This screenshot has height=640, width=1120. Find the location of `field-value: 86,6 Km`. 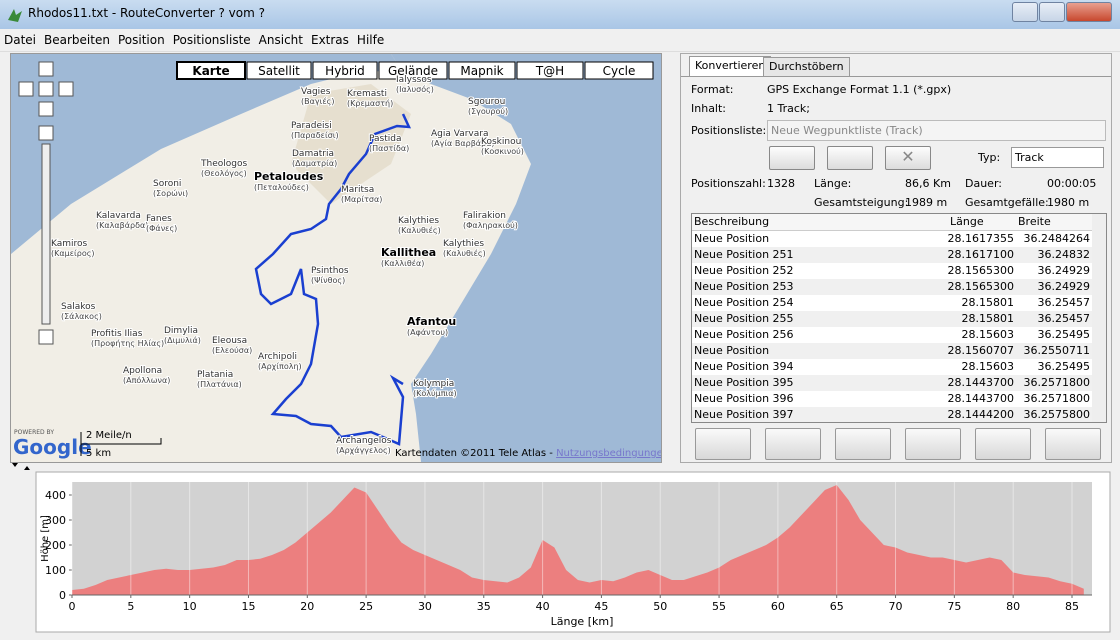

field-value: 86,6 Km is located at coordinates (928, 183).